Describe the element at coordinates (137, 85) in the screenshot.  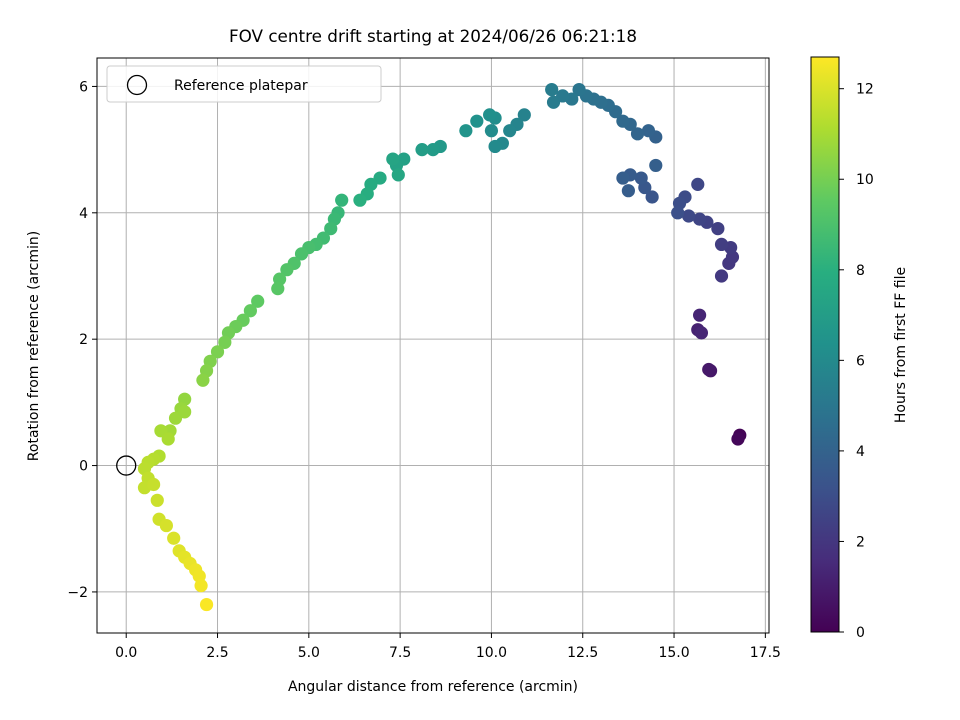
I see `legend-marker` at that location.